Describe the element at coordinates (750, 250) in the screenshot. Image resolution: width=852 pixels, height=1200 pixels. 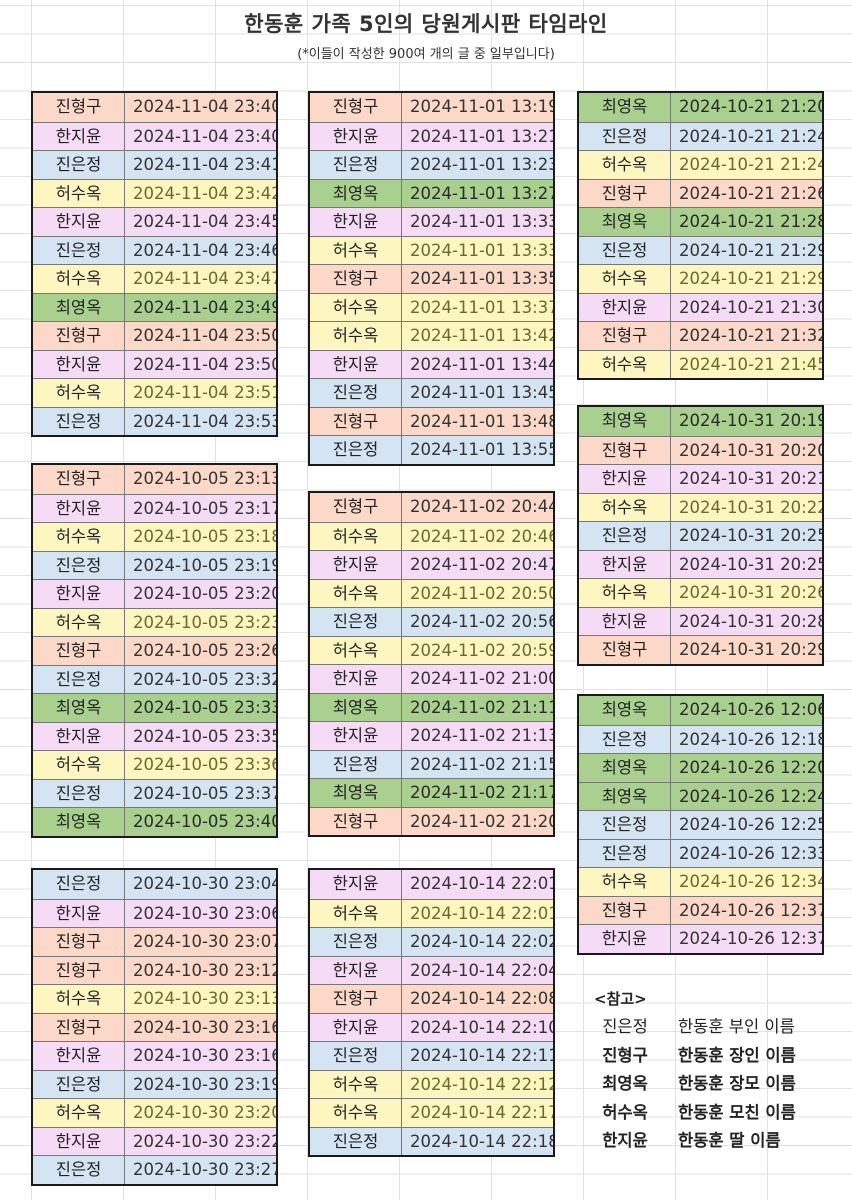
I see `timestamp-cell: 2024-10-21 21:29` at that location.